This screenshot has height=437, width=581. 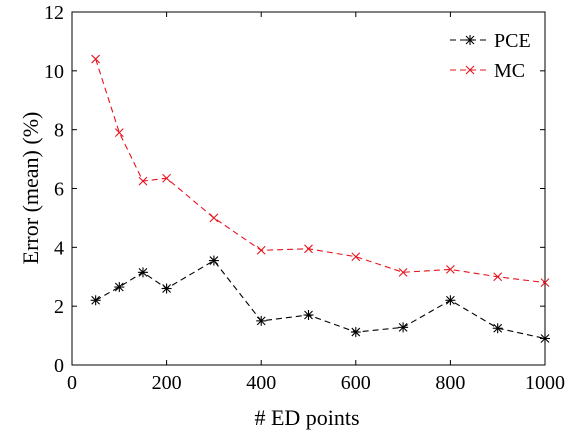 I want to click on legend-item-pce: PCE, so click(x=490, y=41).